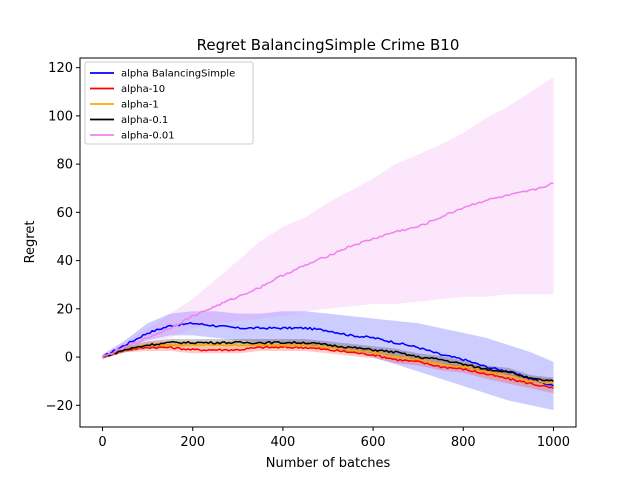  I want to click on x-tick-label: 600, so click(373, 442).